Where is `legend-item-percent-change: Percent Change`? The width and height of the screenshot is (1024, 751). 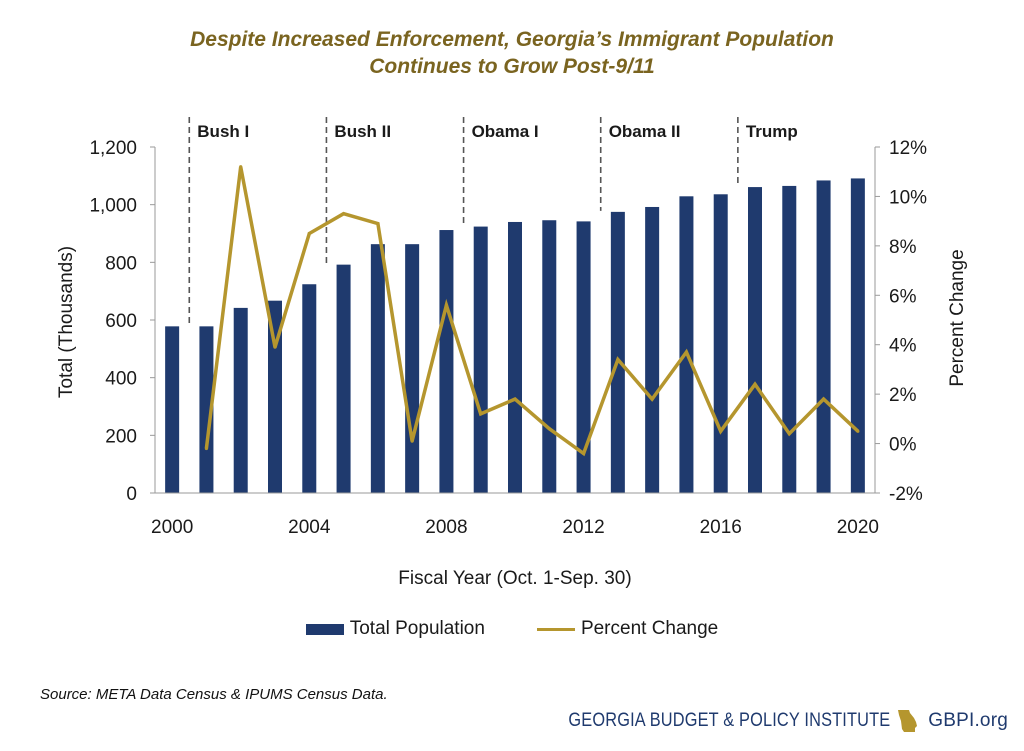
legend-item-percent-change: Percent Change is located at coordinates (601, 629).